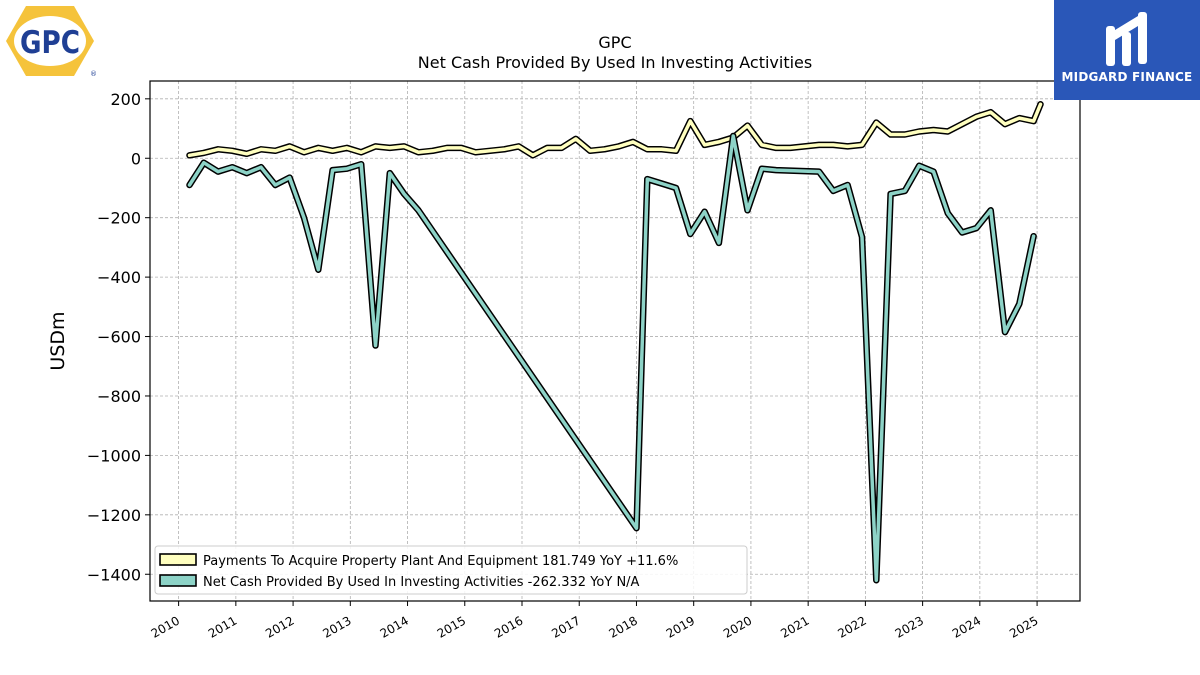 The image size is (1200, 675). I want to click on x-tick-label: 2025, so click(1023, 626).